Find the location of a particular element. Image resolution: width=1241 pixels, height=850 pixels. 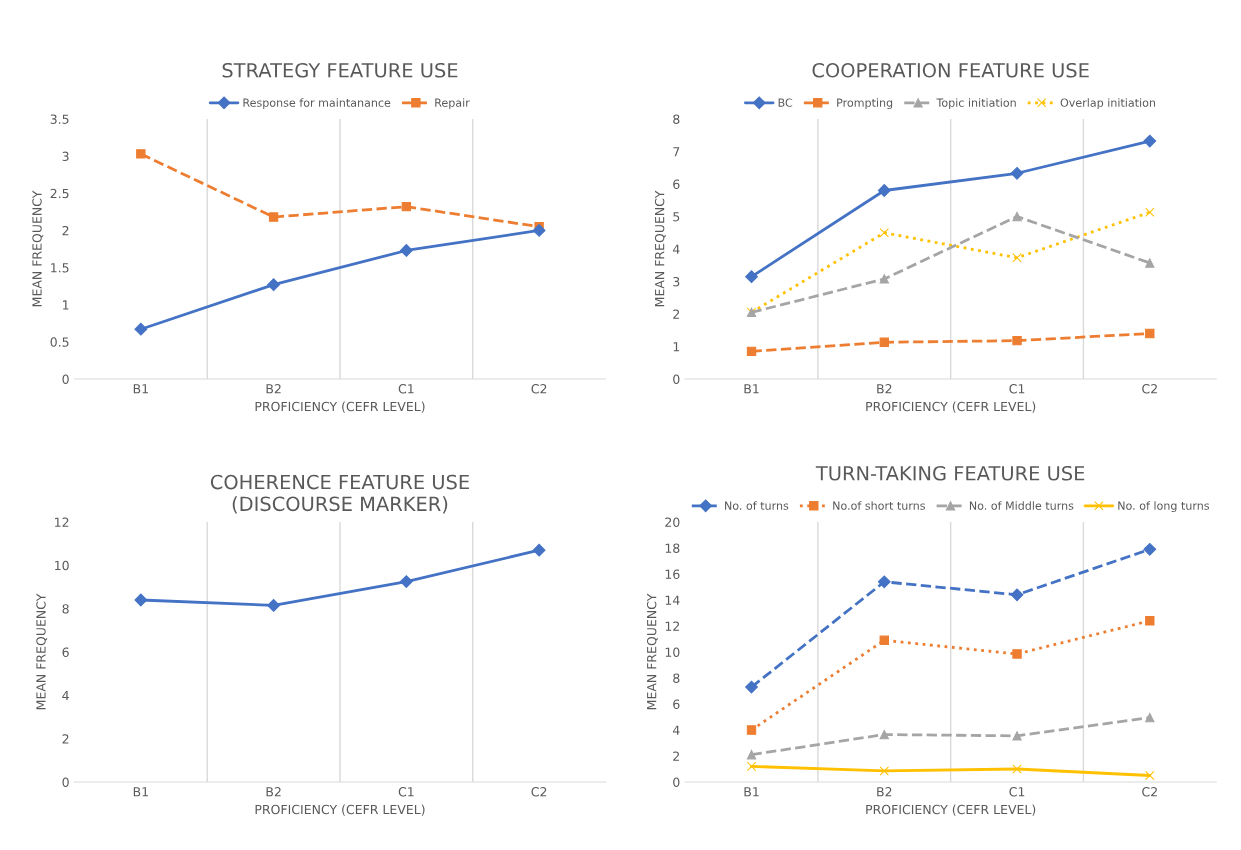

legend-label: Overlap initiation is located at coordinates (1108, 103).